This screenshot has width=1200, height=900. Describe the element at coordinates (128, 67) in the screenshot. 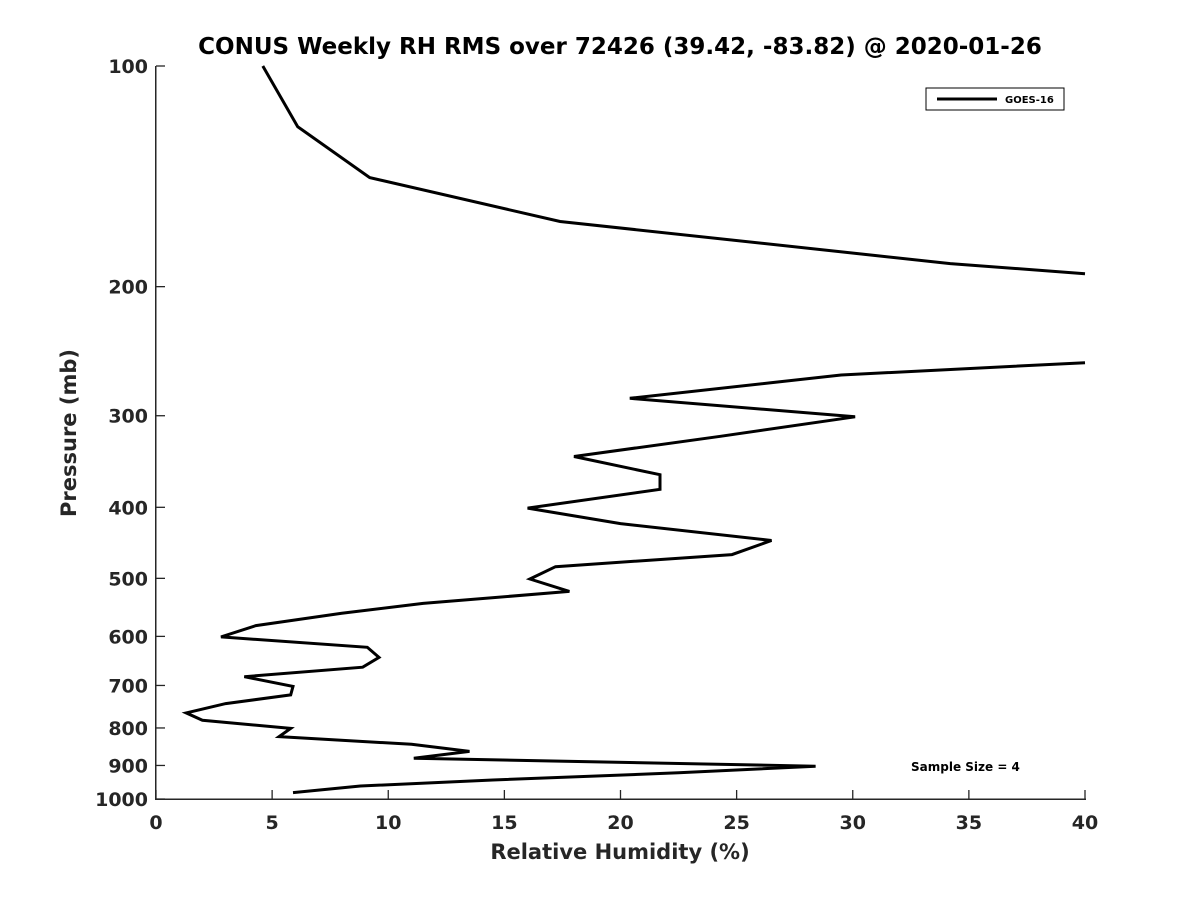

I see `y-tick-label: 100` at that location.